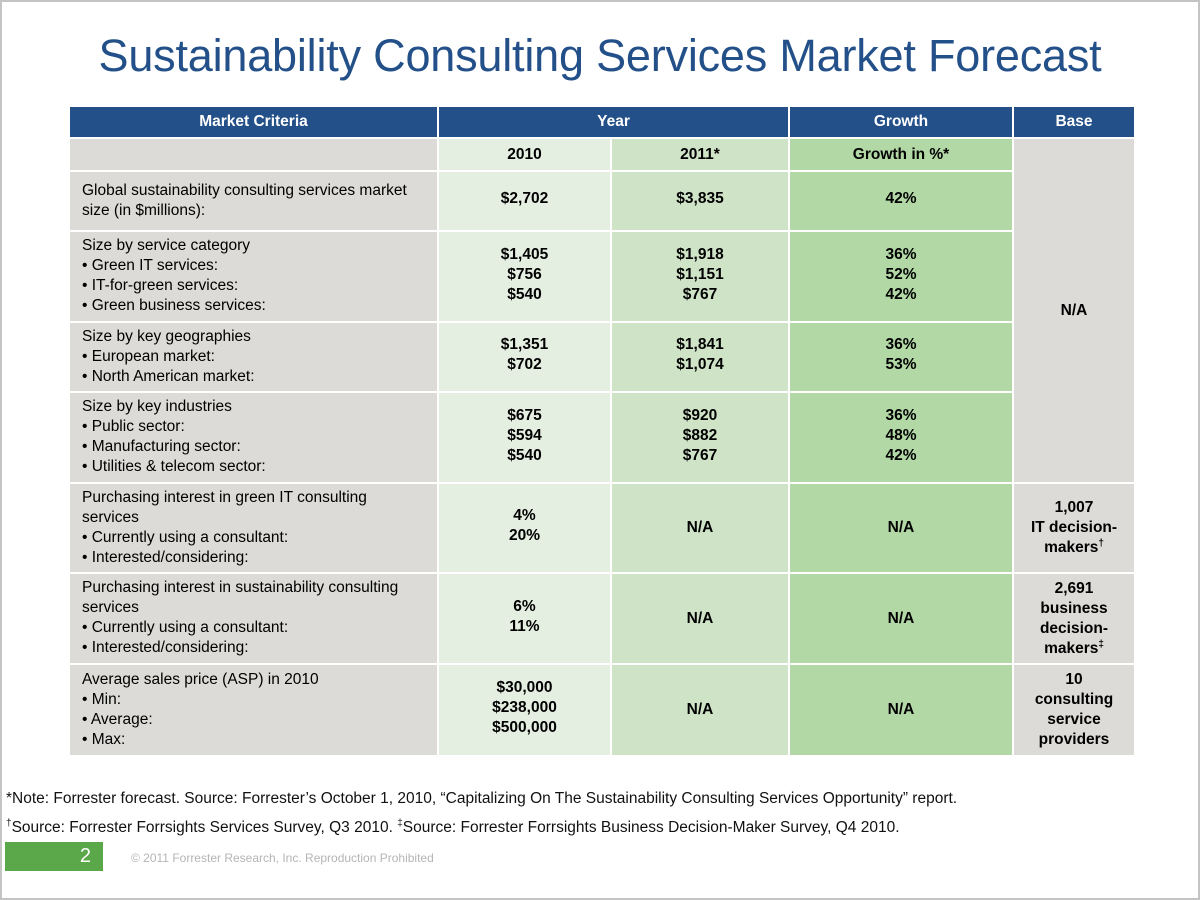  I want to click on cell-value: $1,405, so click(524, 254).